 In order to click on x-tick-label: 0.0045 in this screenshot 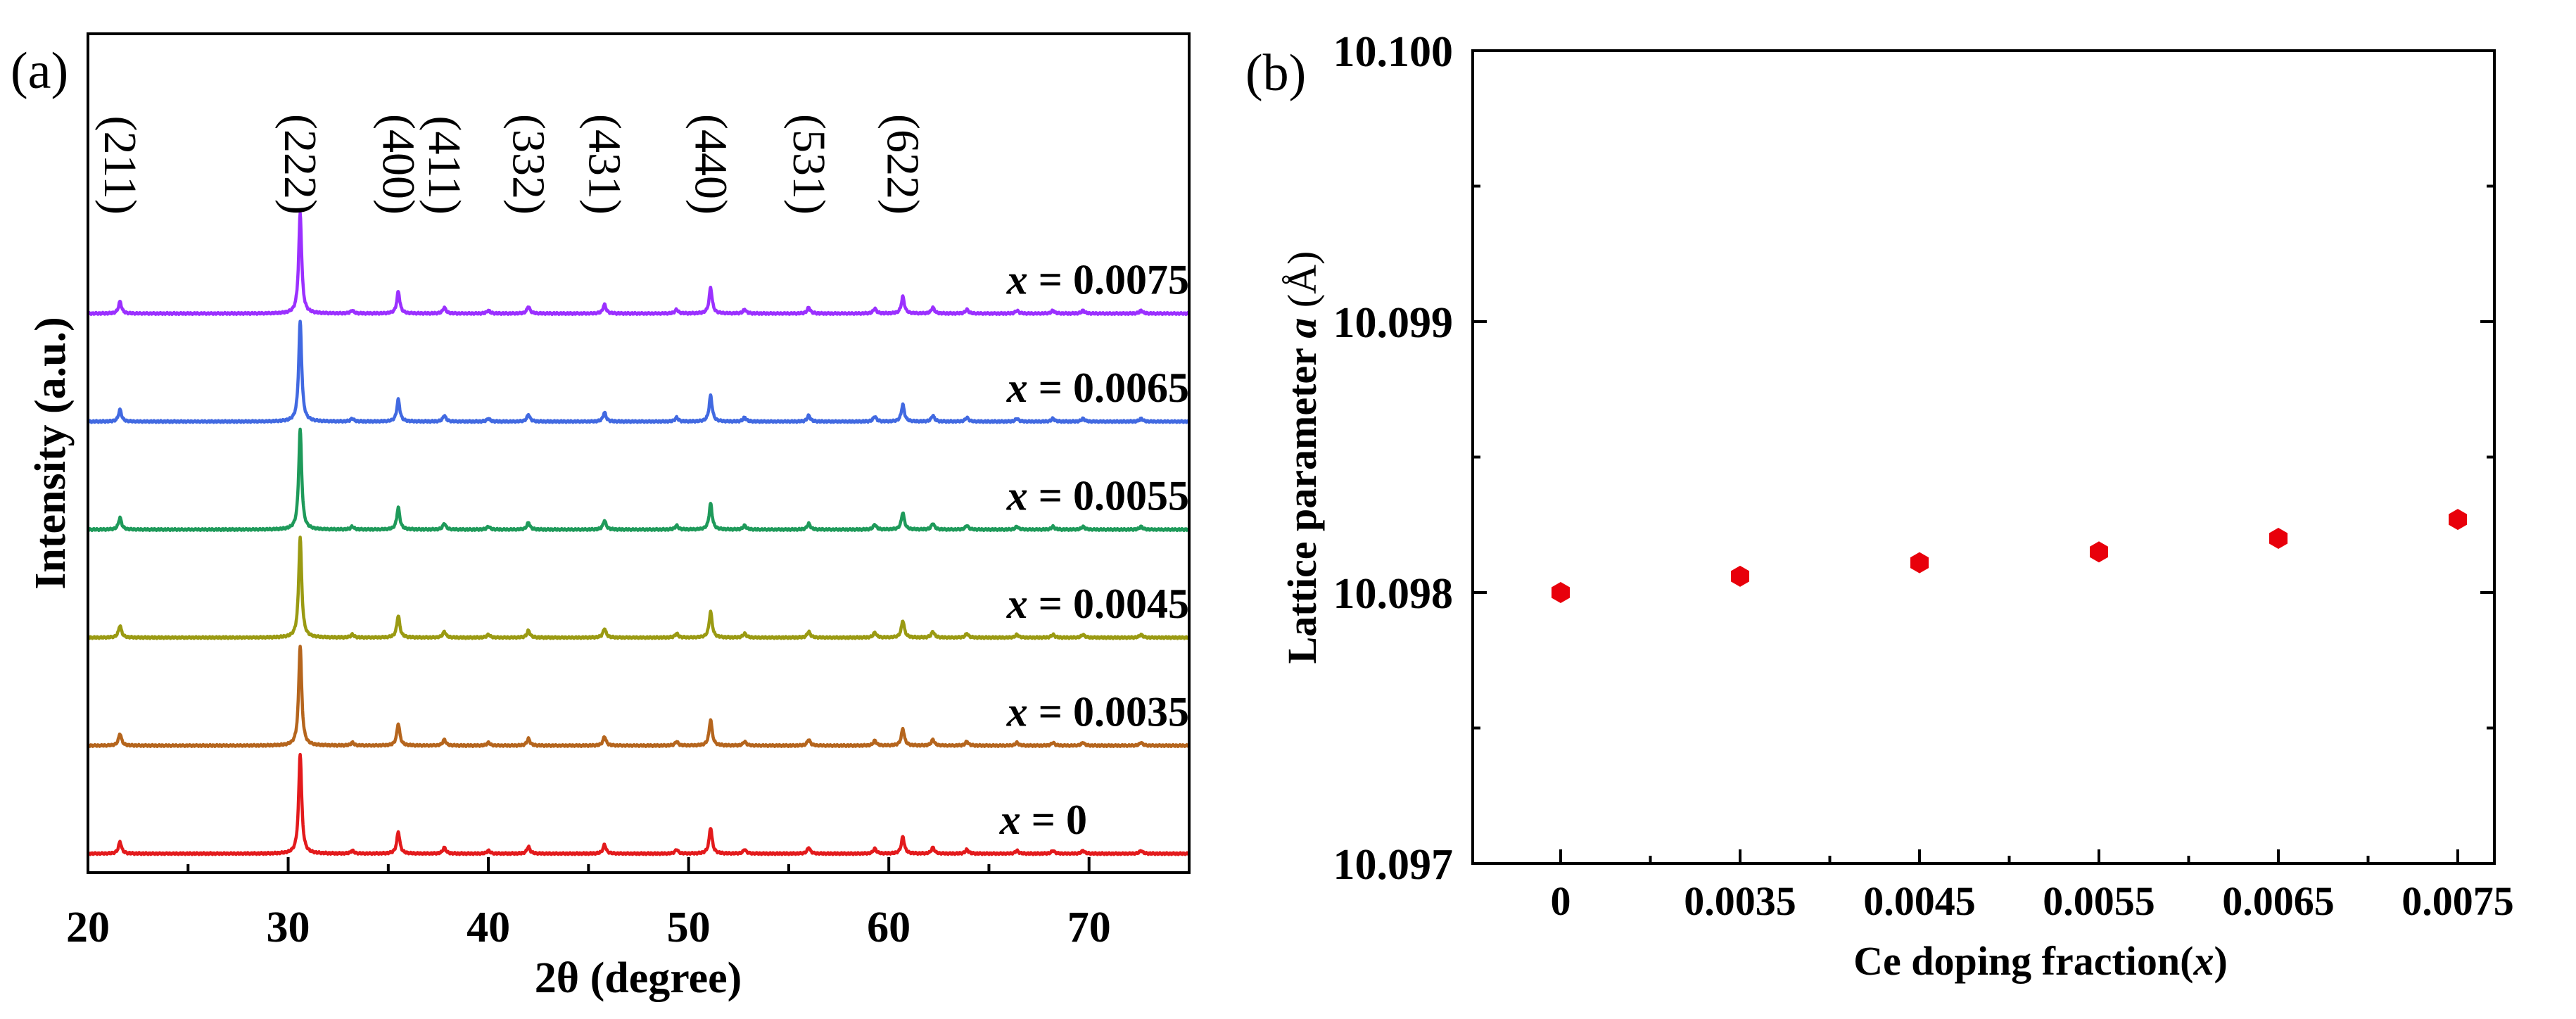, I will do `click(1919, 901)`.